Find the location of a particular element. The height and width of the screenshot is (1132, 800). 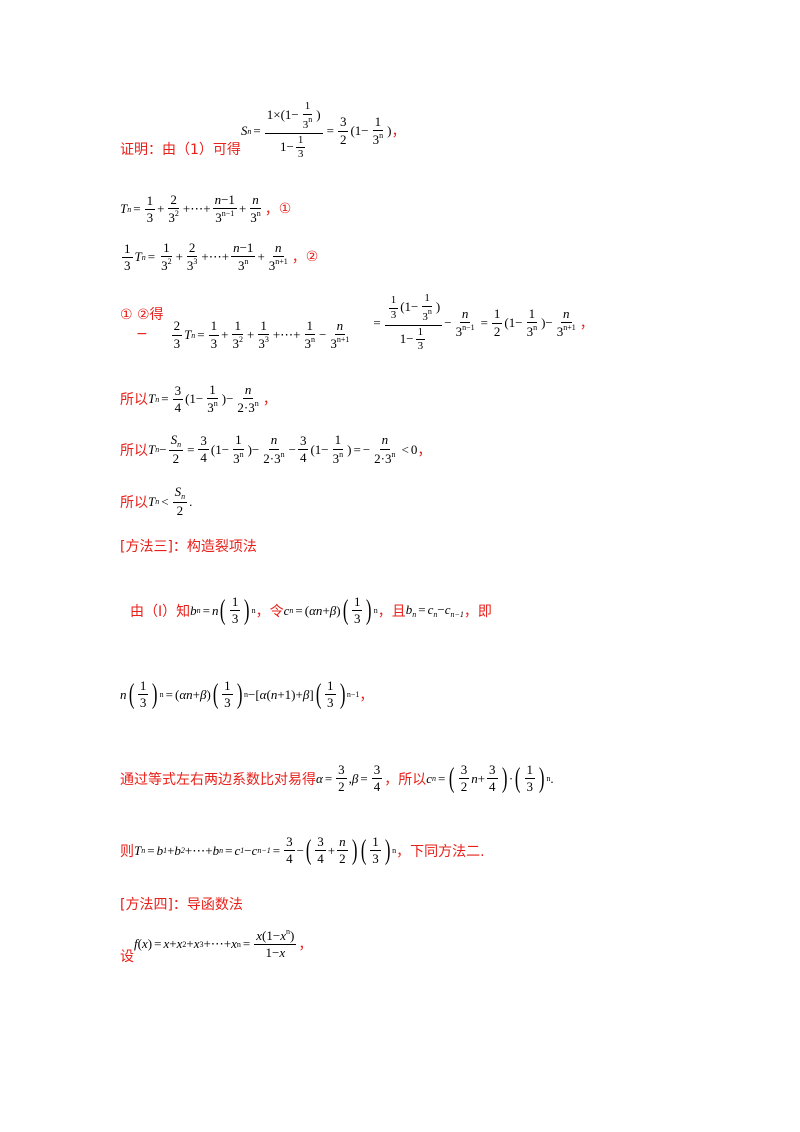

equation-marker-2: ② is located at coordinates (312, 257).